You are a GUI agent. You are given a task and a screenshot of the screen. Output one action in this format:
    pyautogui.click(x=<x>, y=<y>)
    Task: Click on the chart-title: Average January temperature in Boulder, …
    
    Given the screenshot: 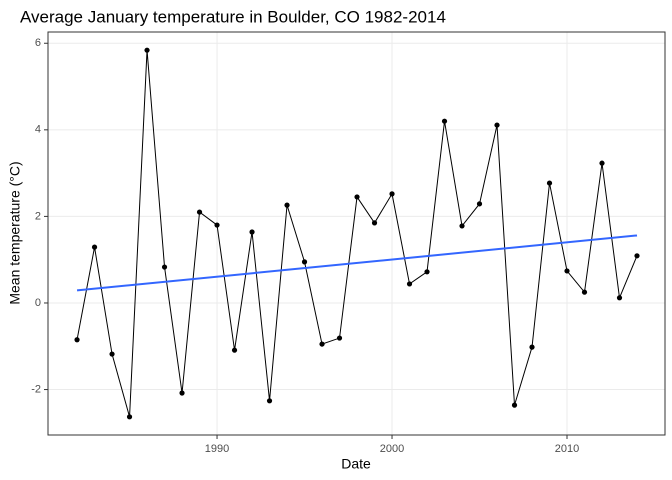 What is the action you would take?
    pyautogui.click(x=233, y=16)
    